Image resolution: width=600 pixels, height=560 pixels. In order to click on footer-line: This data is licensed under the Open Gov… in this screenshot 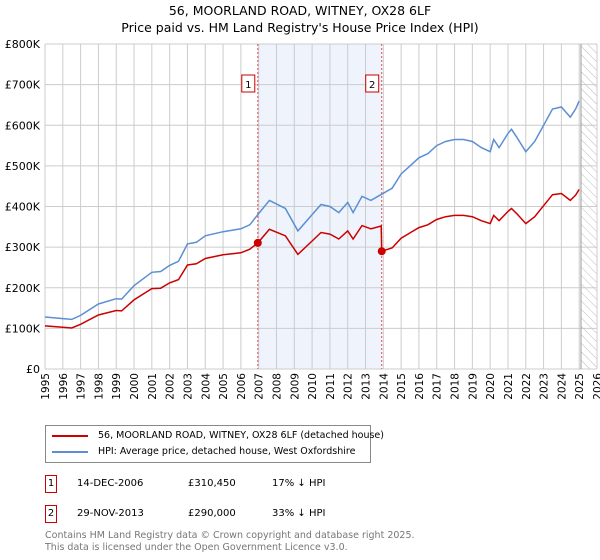, I will do `click(196, 547)`.